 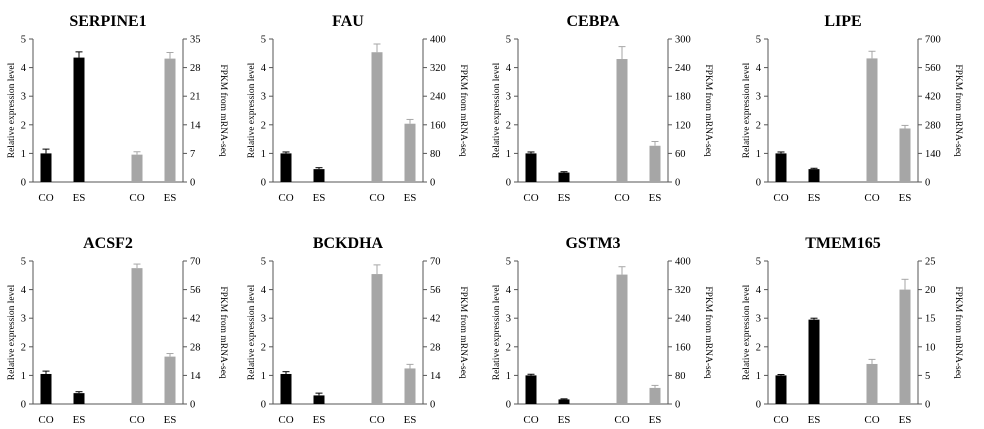 I want to click on right-tick-label: 160, so click(x=438, y=125).